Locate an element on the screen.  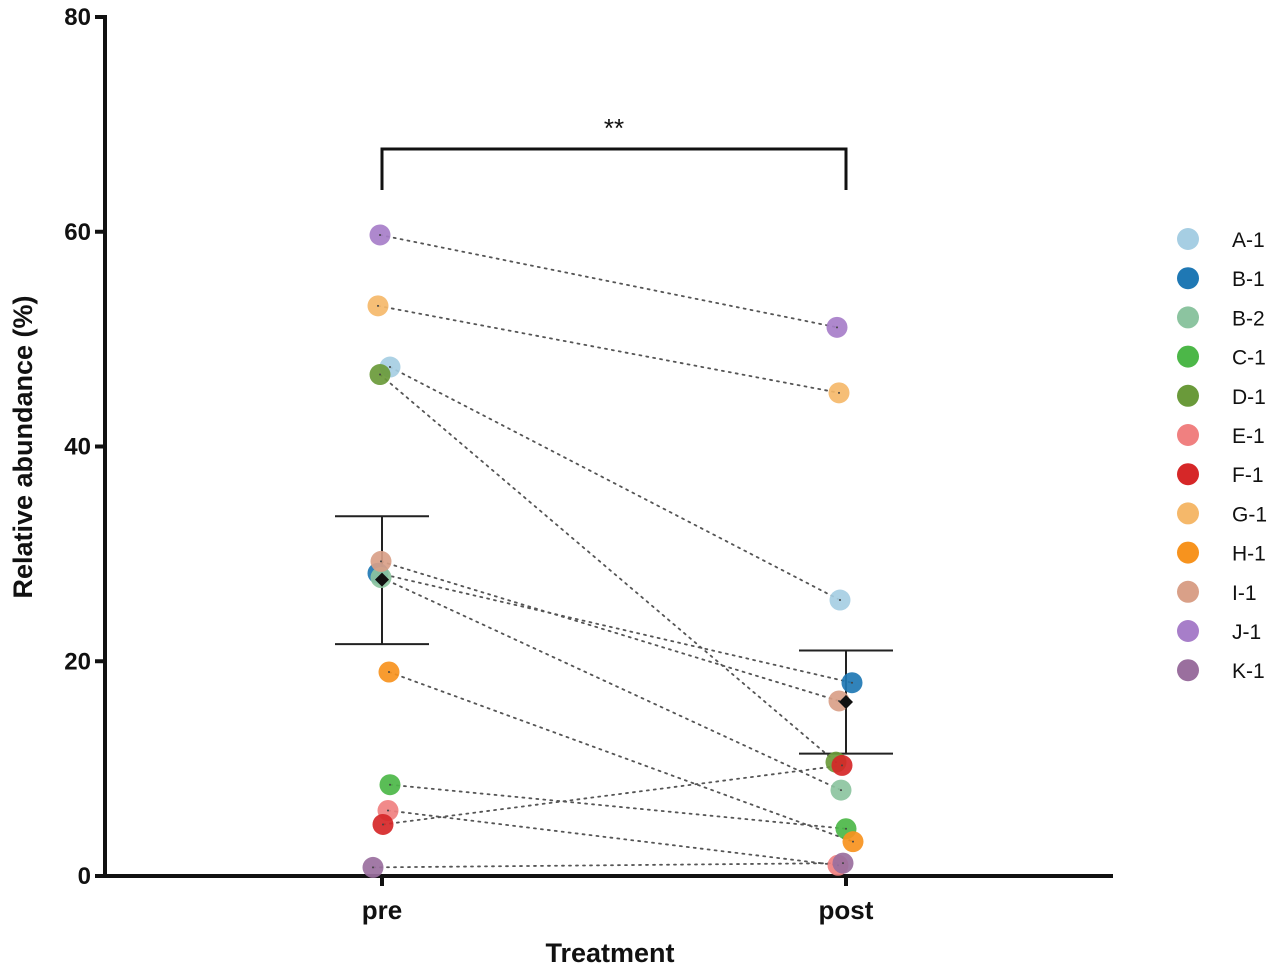
significance-bracket: ** is located at coordinates (614, 151).